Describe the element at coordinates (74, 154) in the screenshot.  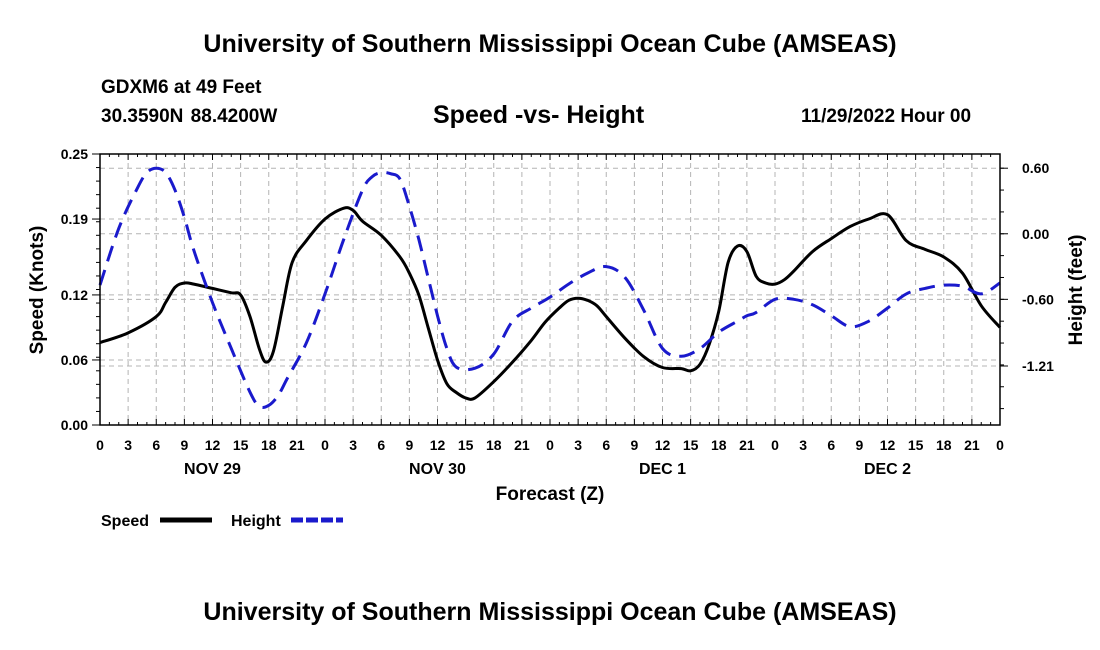
I see `y-tick-label: 0.25` at that location.